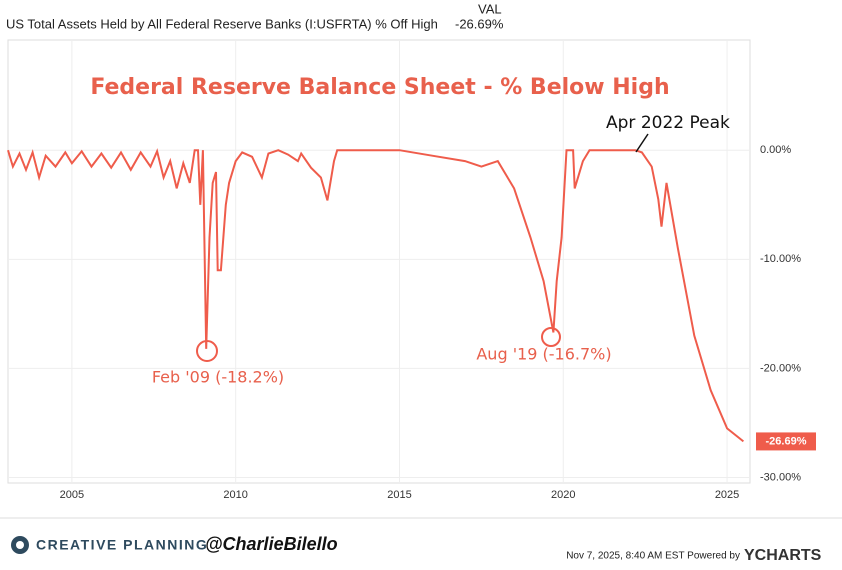 The height and width of the screenshot is (570, 842). Describe the element at coordinates (563, 495) in the screenshot. I see `x-tick-label: 2020` at that location.